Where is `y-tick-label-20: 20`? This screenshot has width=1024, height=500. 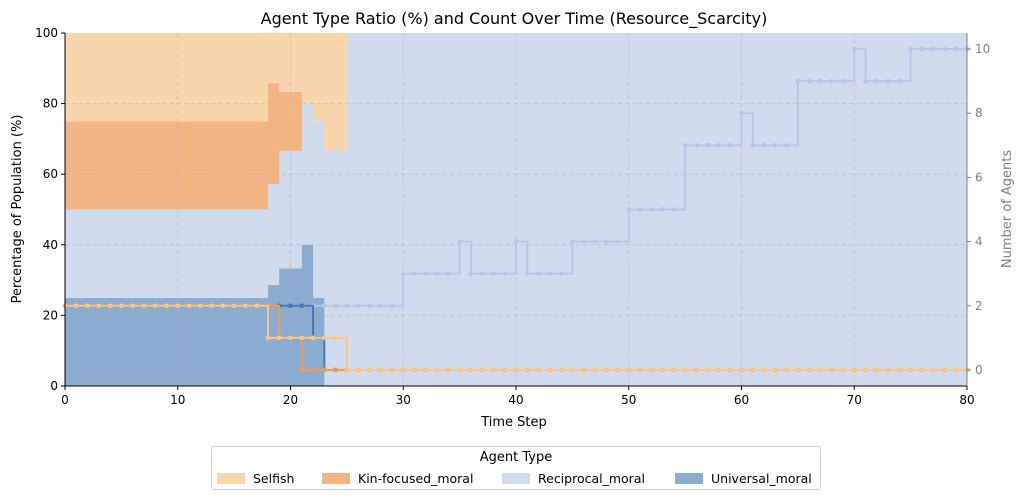
y-tick-label-20: 20 is located at coordinates (50, 315).